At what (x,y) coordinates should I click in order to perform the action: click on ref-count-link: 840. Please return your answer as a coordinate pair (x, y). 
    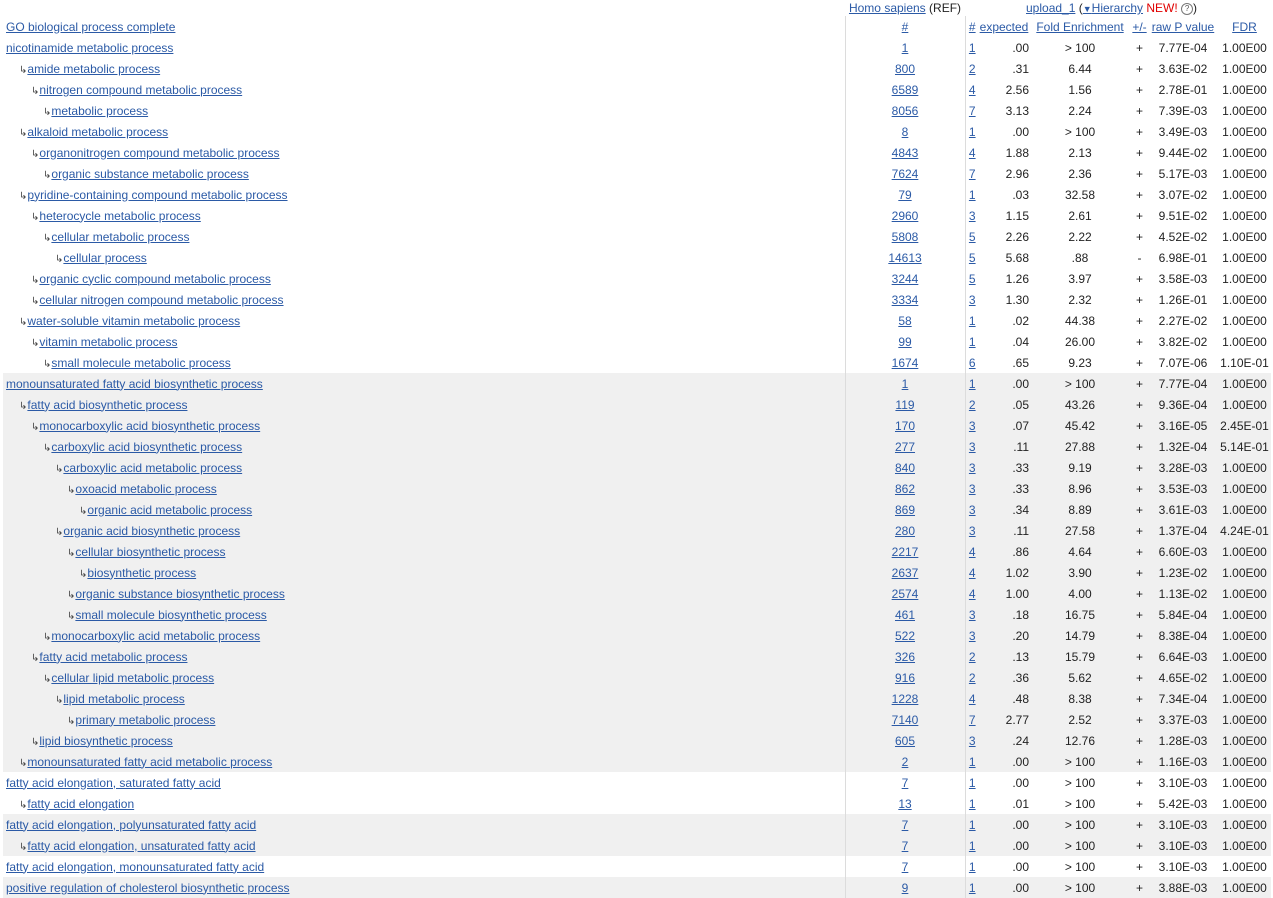
    Looking at the image, I should click on (905, 467).